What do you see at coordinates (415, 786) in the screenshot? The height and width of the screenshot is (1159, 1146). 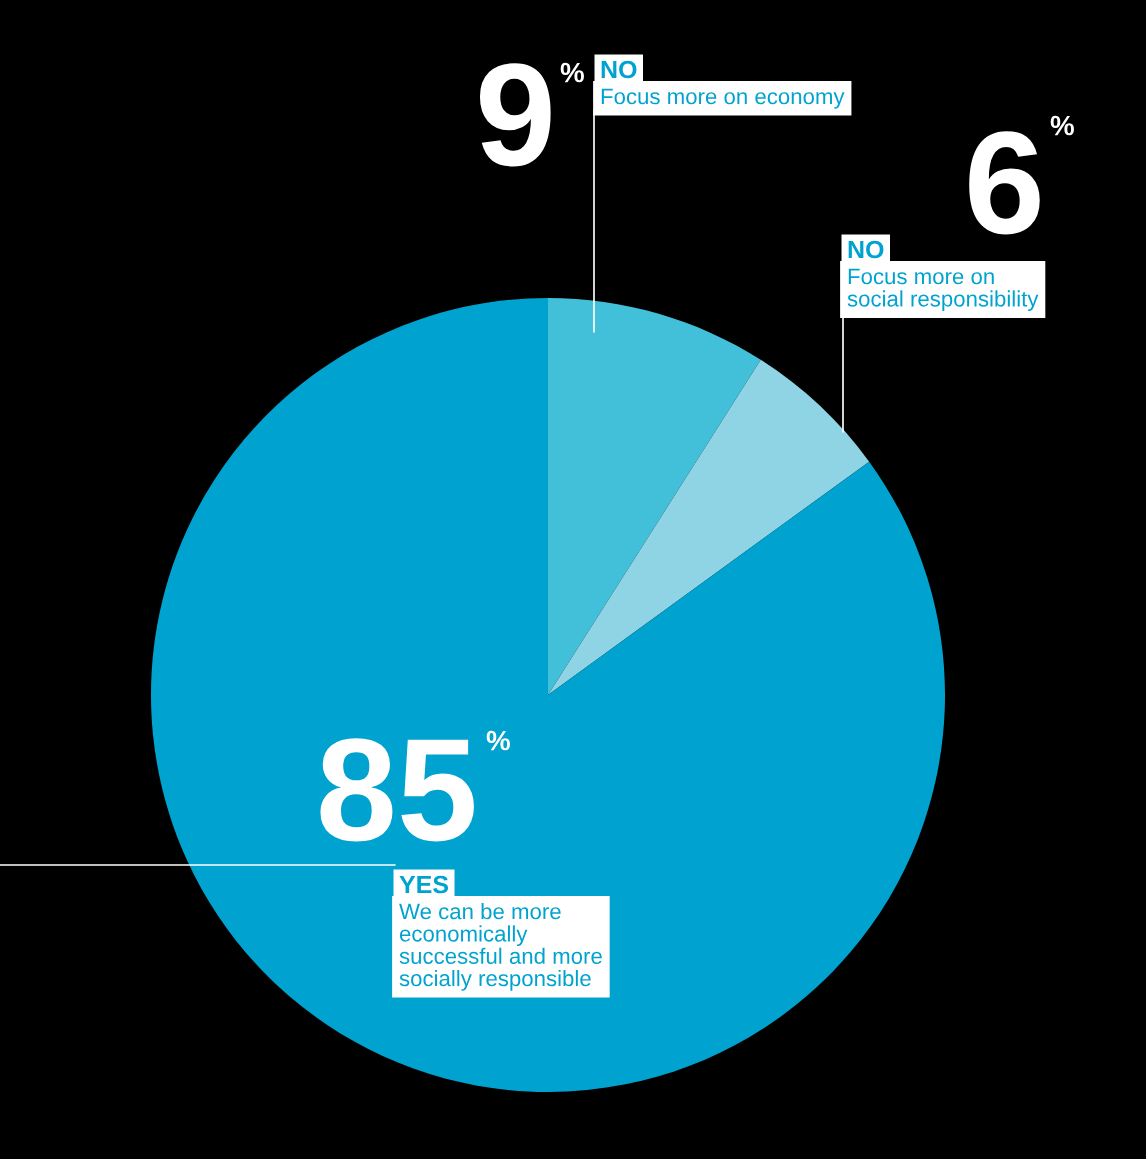 I see `data-label: 85%` at bounding box center [415, 786].